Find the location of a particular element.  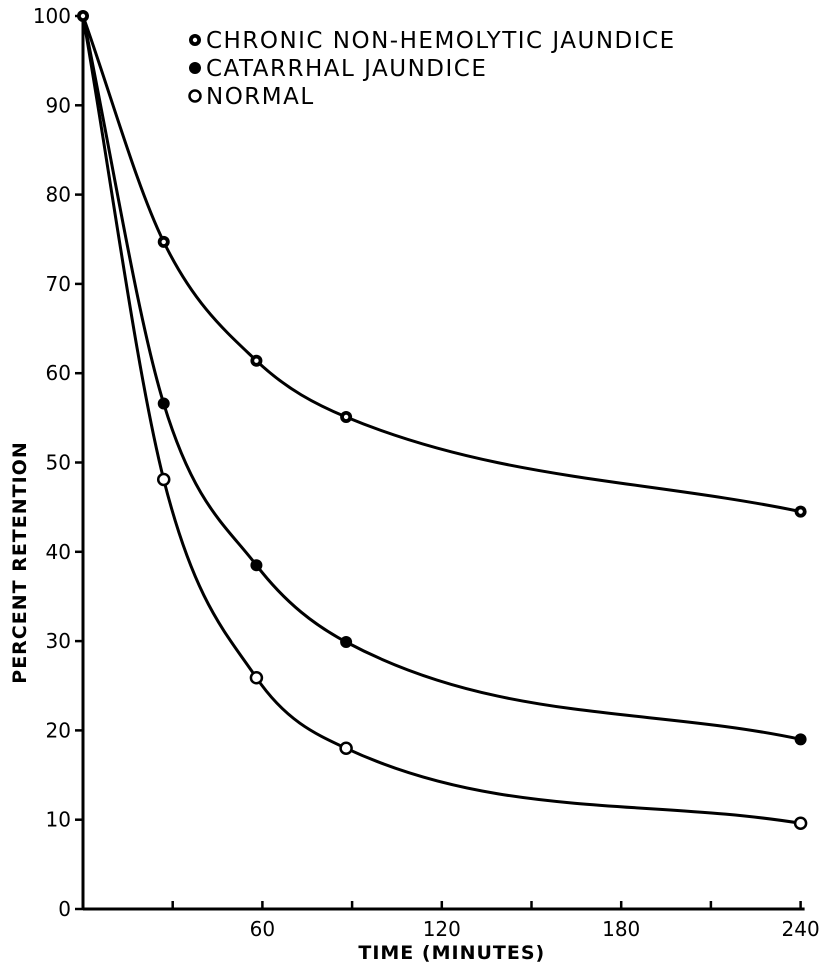

x-tick-label: 180 is located at coordinates (621, 929).